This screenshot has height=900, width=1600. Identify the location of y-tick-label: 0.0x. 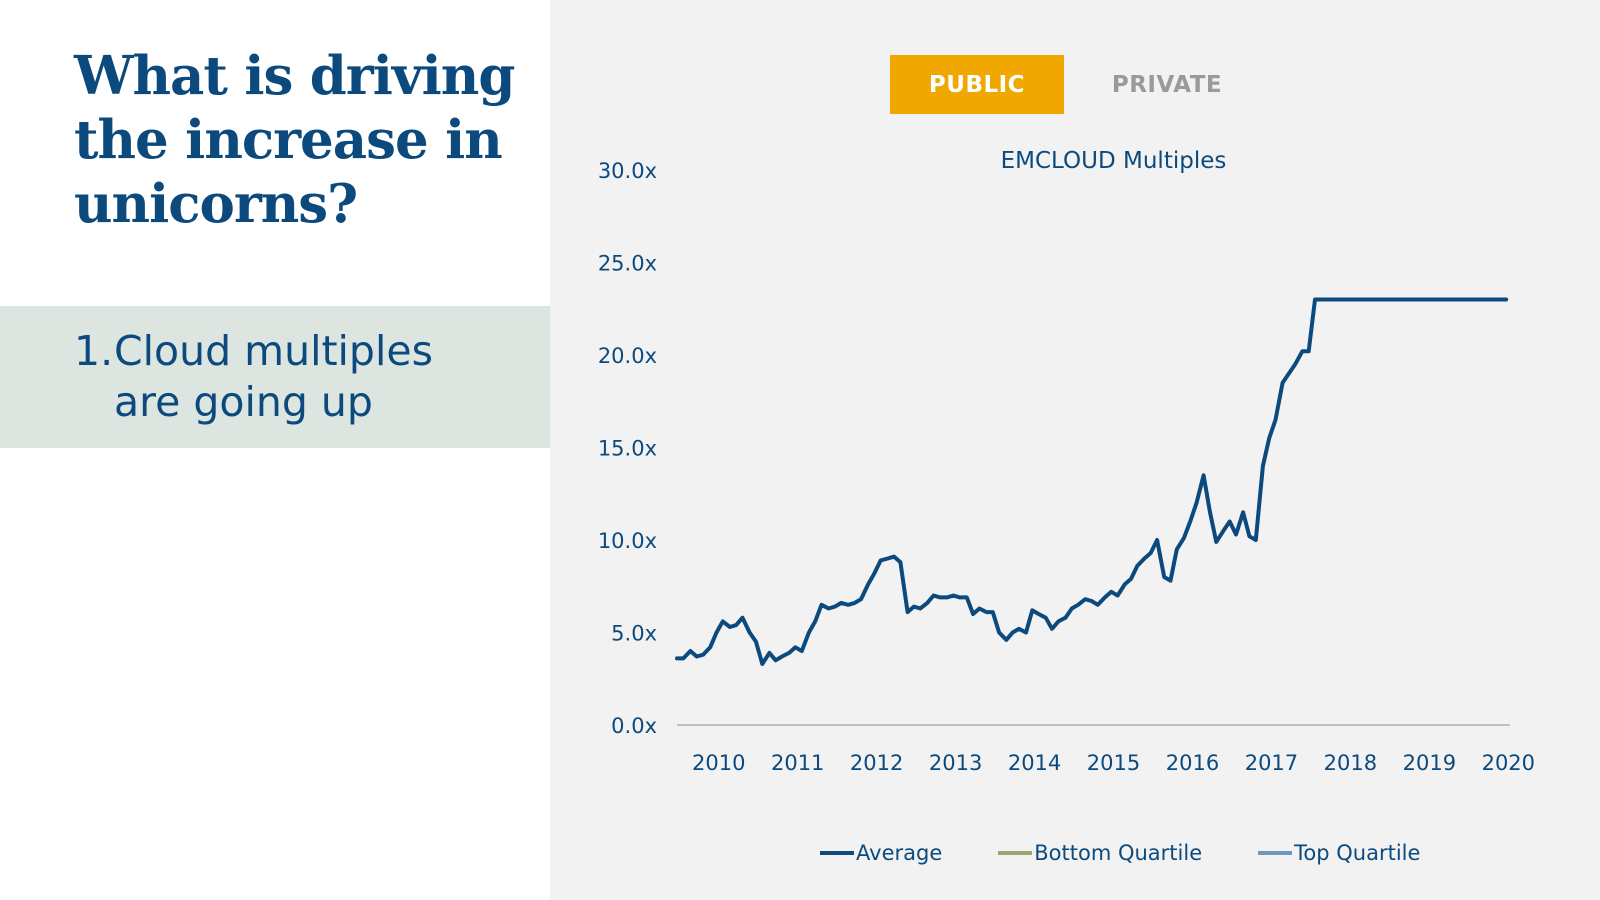
(634, 726).